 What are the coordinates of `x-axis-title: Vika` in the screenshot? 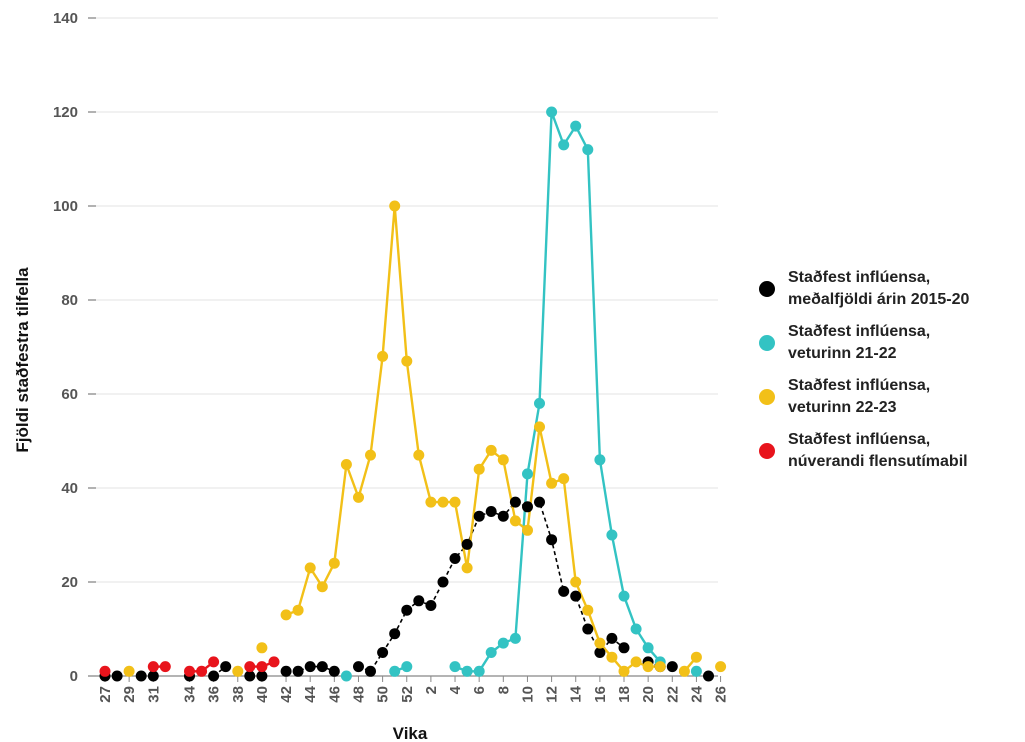 It's located at (410, 733).